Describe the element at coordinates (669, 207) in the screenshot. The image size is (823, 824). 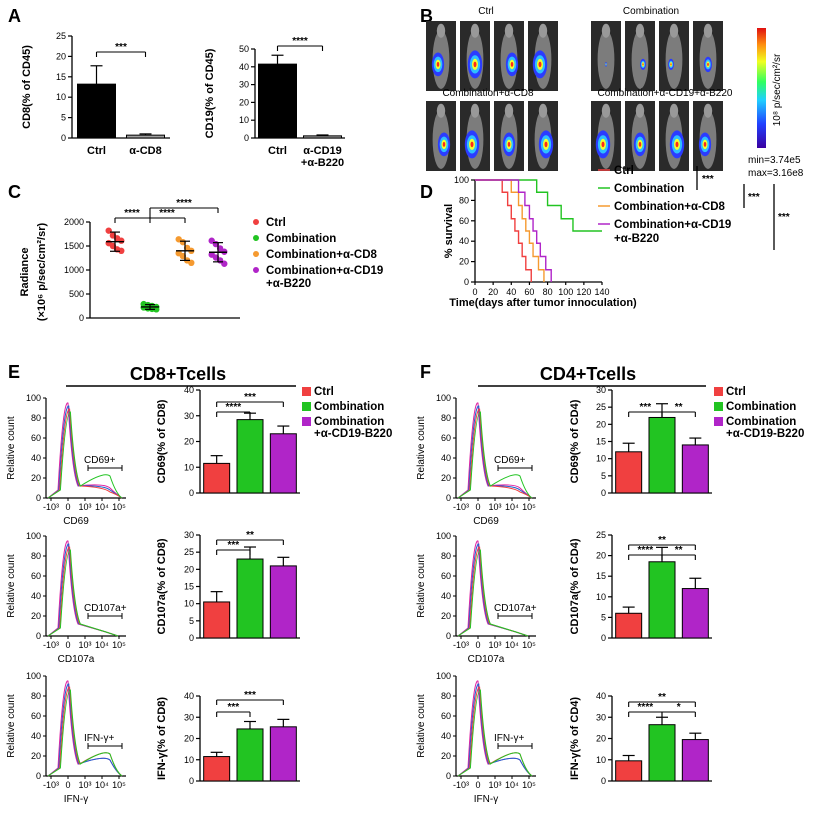
I see `legend-label: Combination+α-CD8` at that location.